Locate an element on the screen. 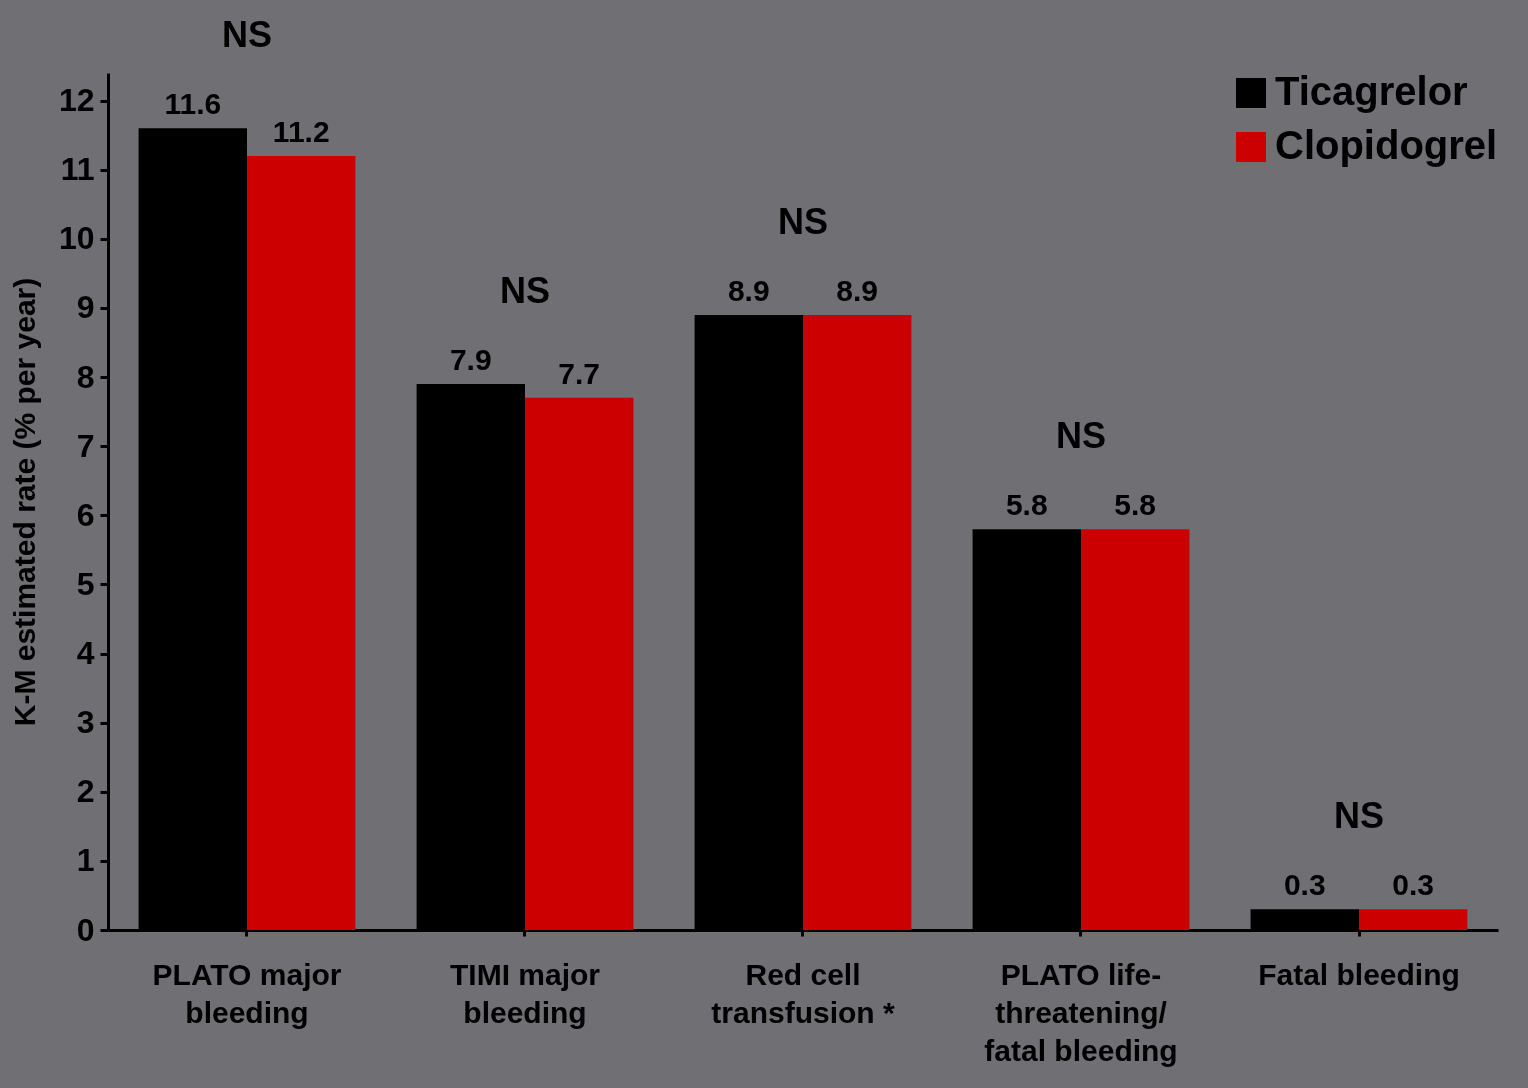 The width and height of the screenshot is (1528, 1088). x-tick-label: PLATO life-threatening/fatal bleeding is located at coordinates (1081, 1012).